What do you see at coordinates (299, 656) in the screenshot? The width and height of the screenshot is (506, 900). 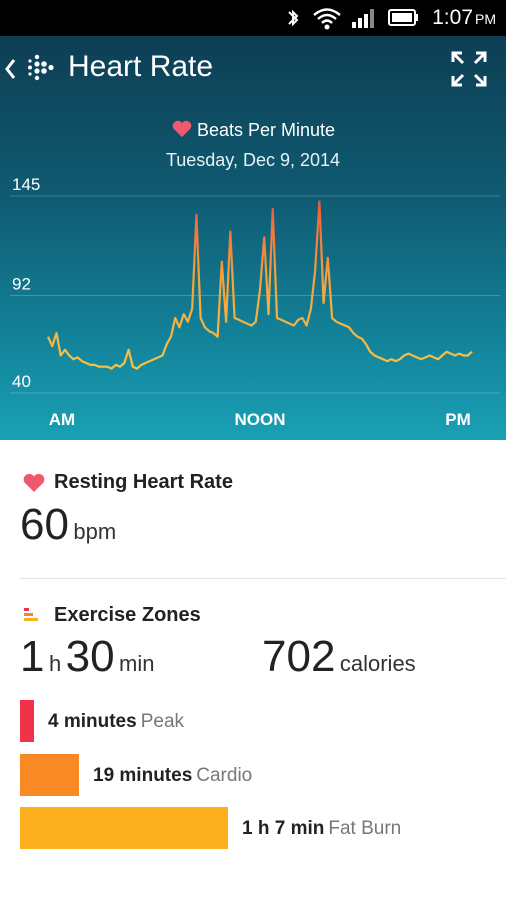 I see `calories-value: 702` at bounding box center [299, 656].